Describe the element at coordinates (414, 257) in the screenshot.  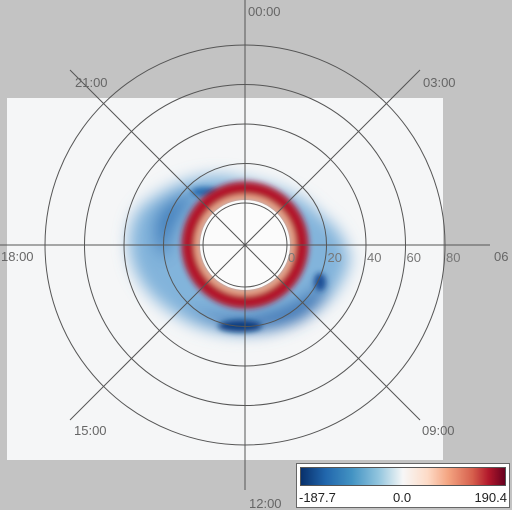
I see `radial-tick-label: 60` at that location.